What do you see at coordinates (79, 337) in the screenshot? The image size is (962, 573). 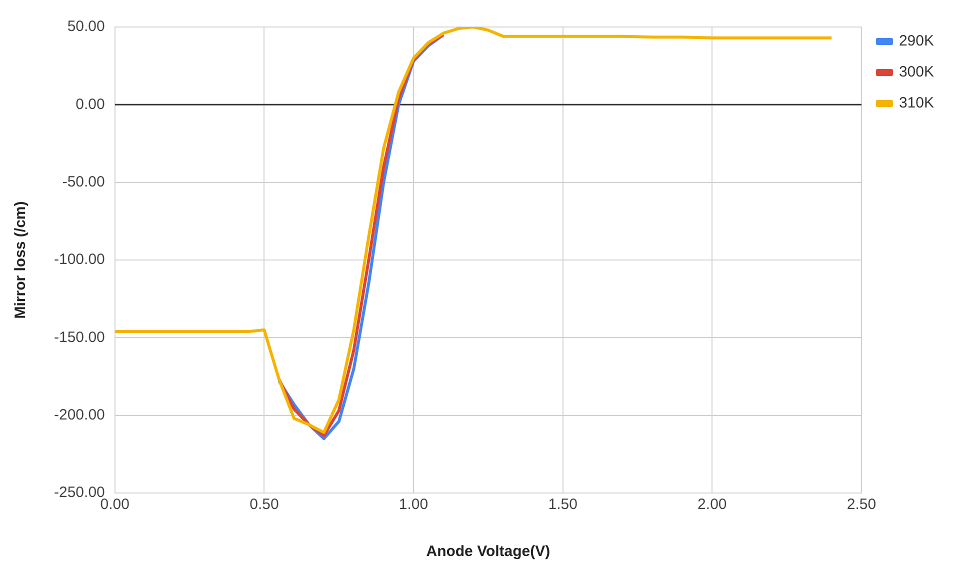 I see `y-tick-label: -150.00` at bounding box center [79, 337].